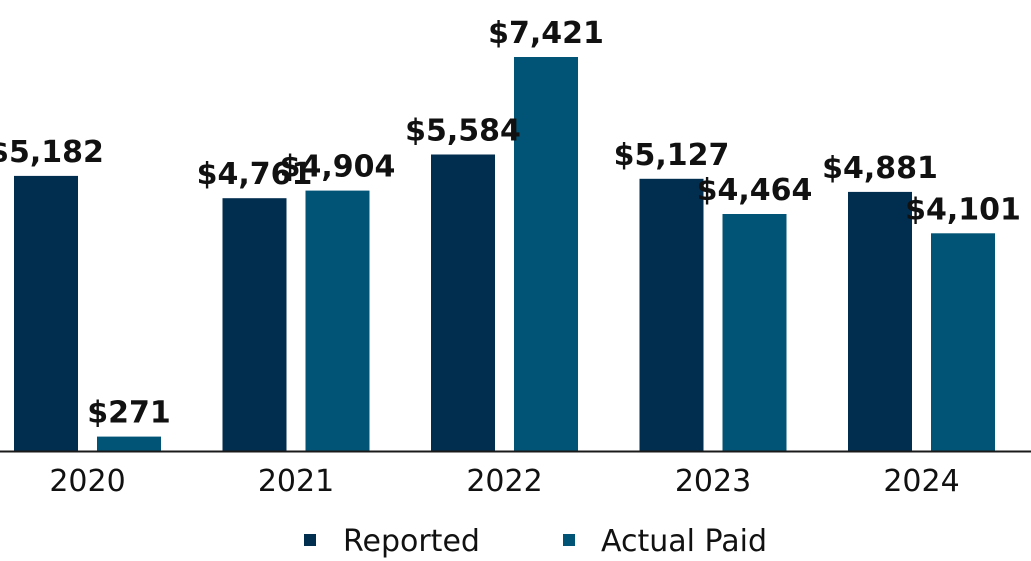 This screenshot has height=561, width=1031. What do you see at coordinates (310, 540) in the screenshot?
I see `legend-swatch-reported` at bounding box center [310, 540].